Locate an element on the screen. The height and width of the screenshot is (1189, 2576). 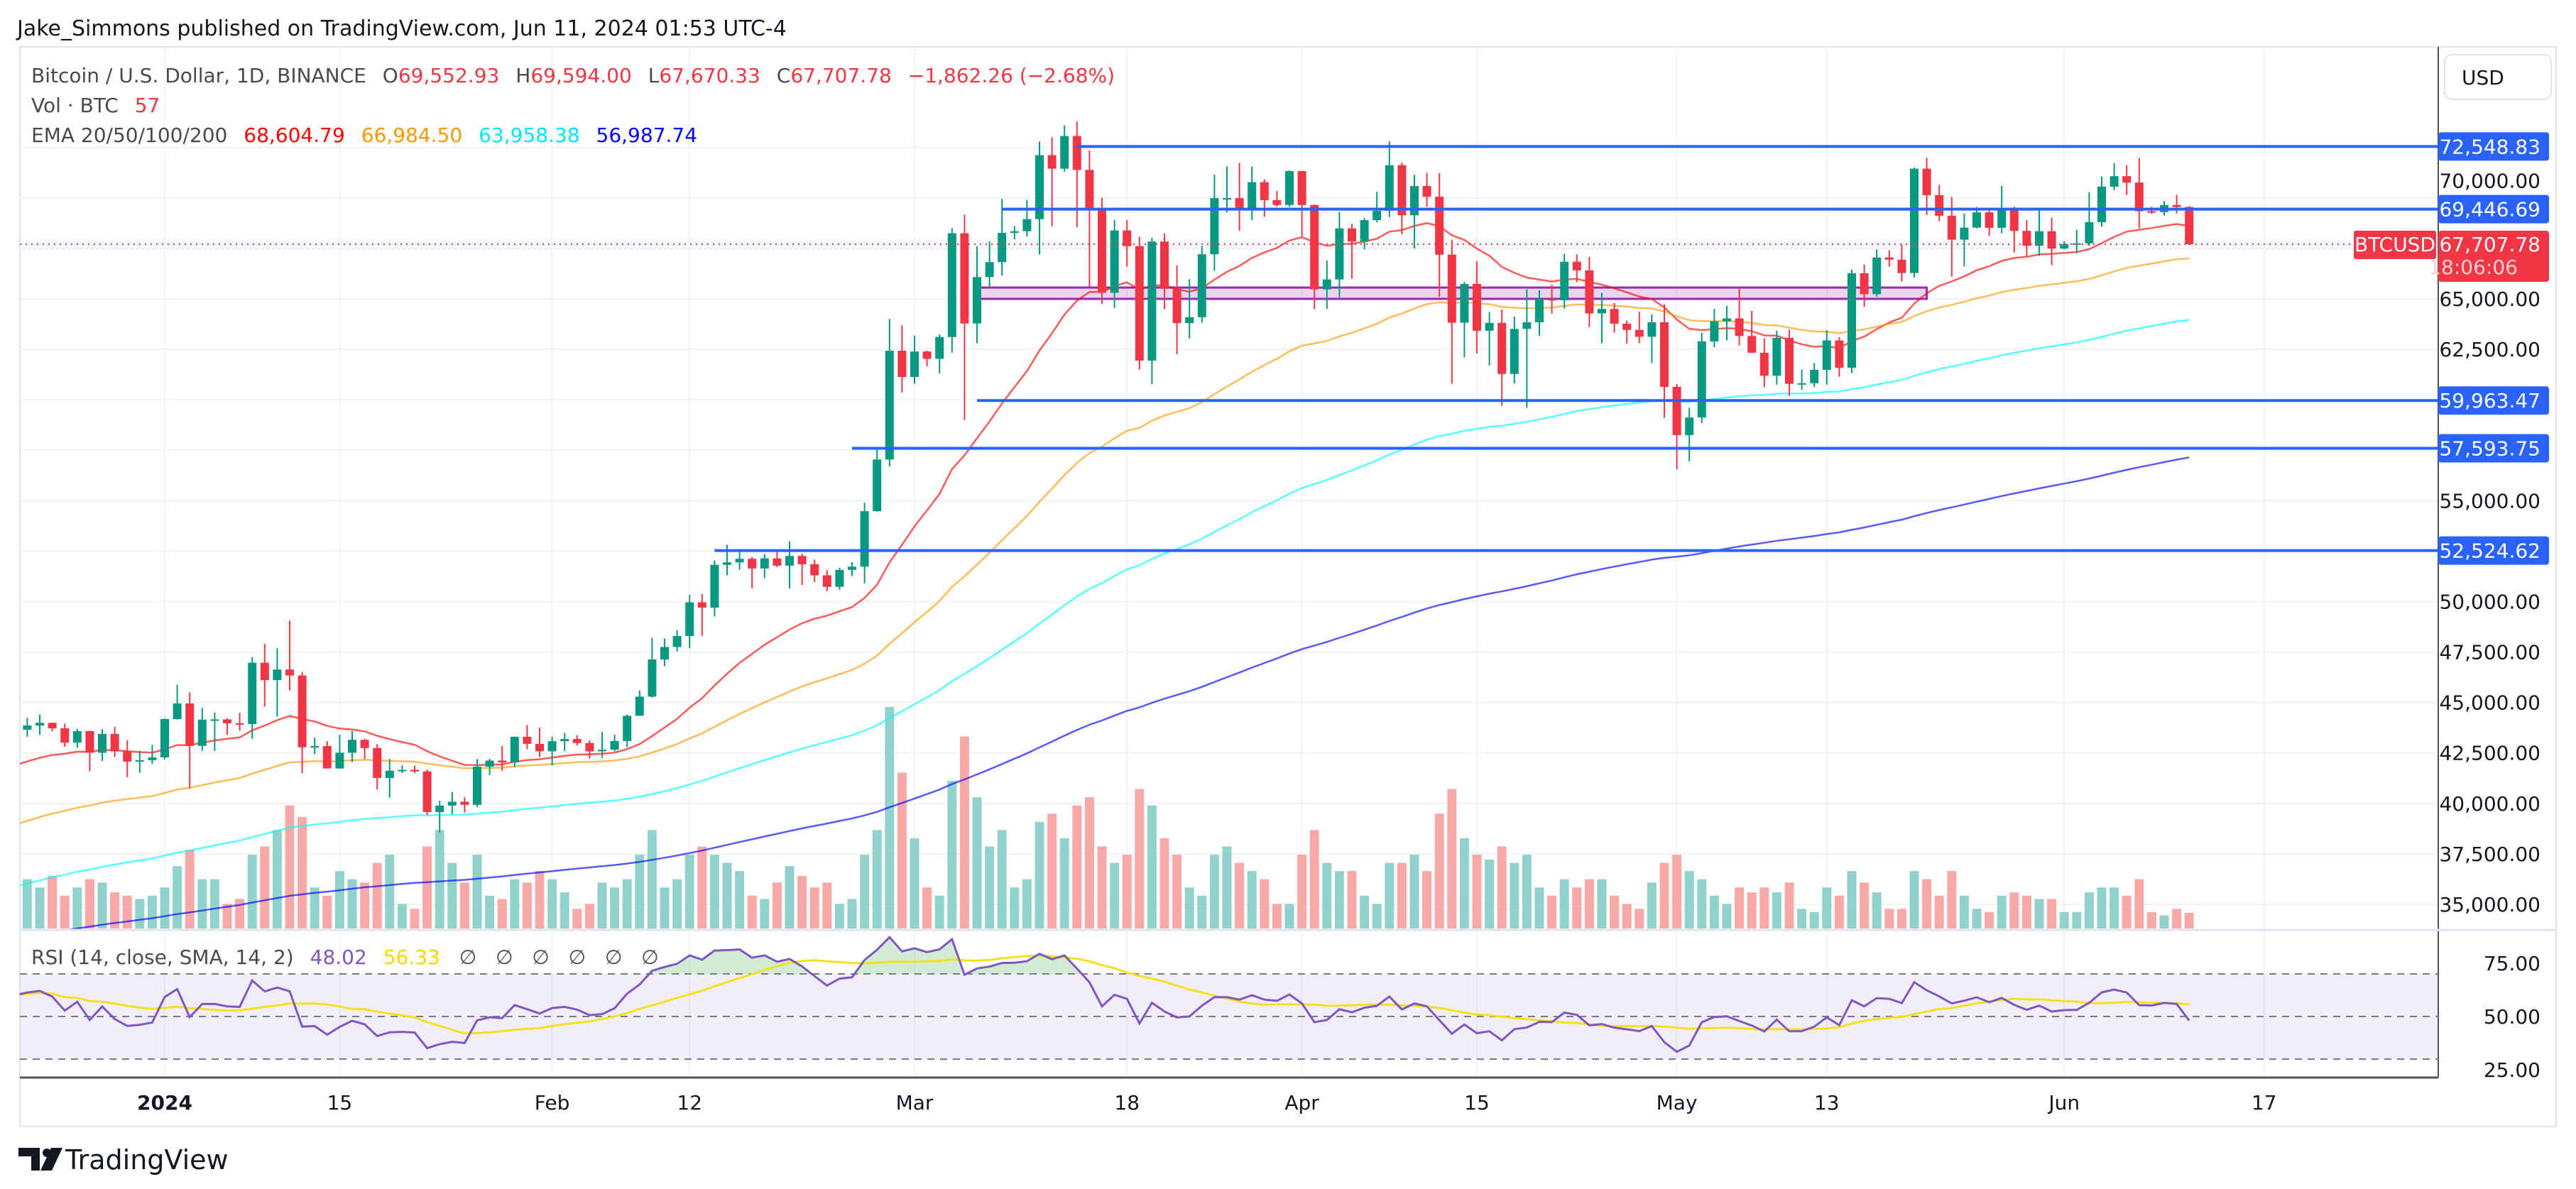
time-tick-label: 15 is located at coordinates (340, 1102).